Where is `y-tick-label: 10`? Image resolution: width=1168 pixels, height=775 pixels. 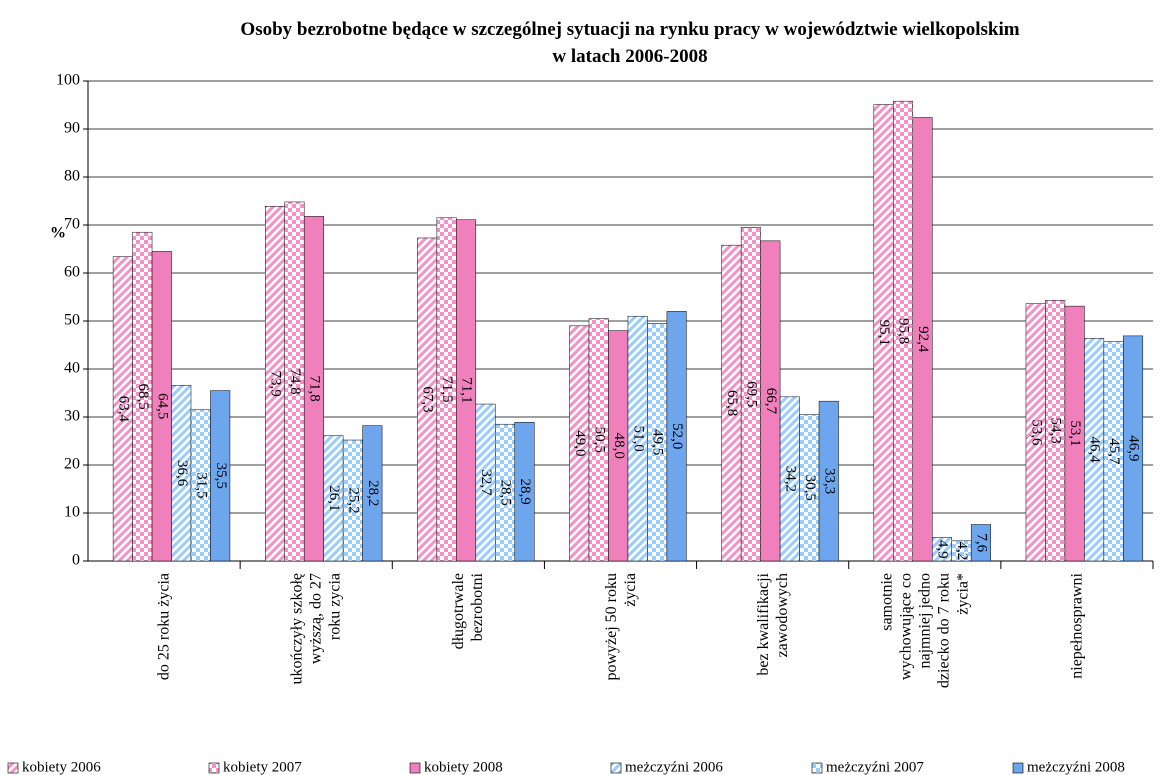 y-tick-label: 10 is located at coordinates (72, 512).